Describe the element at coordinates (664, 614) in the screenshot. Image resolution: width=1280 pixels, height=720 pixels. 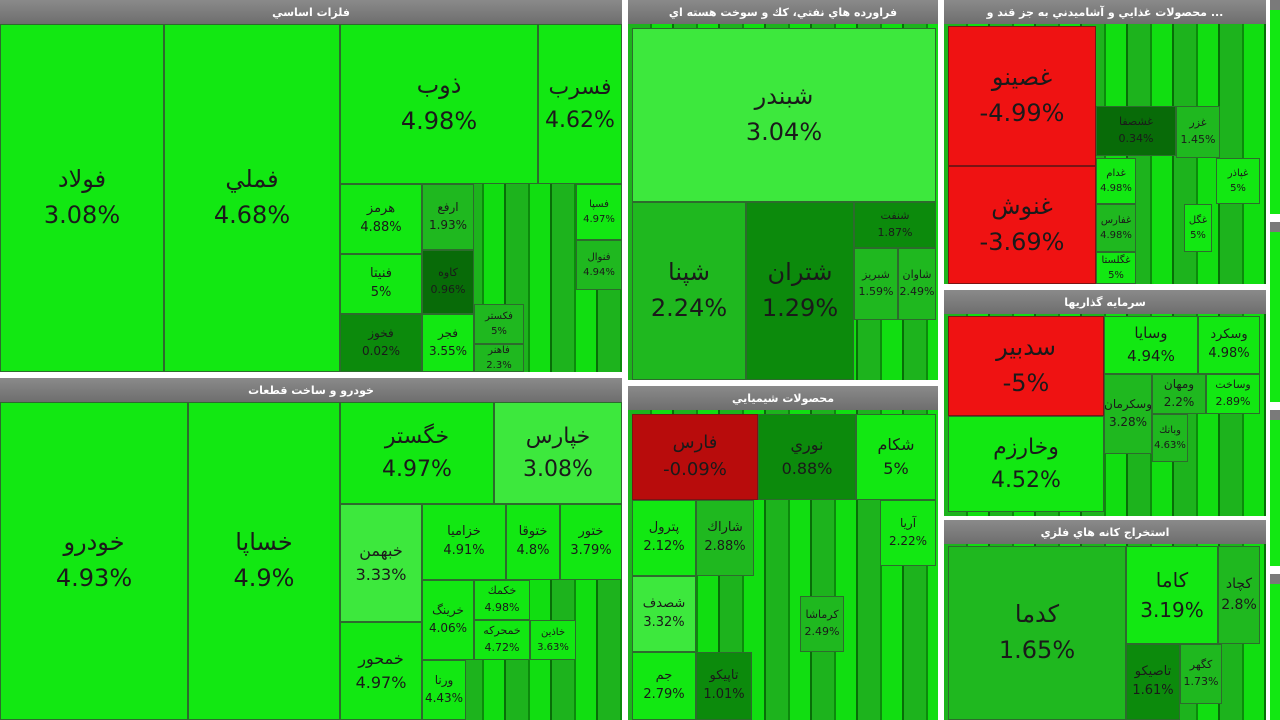
I see `treemap-cell: شصدف 3.32%` at that location.